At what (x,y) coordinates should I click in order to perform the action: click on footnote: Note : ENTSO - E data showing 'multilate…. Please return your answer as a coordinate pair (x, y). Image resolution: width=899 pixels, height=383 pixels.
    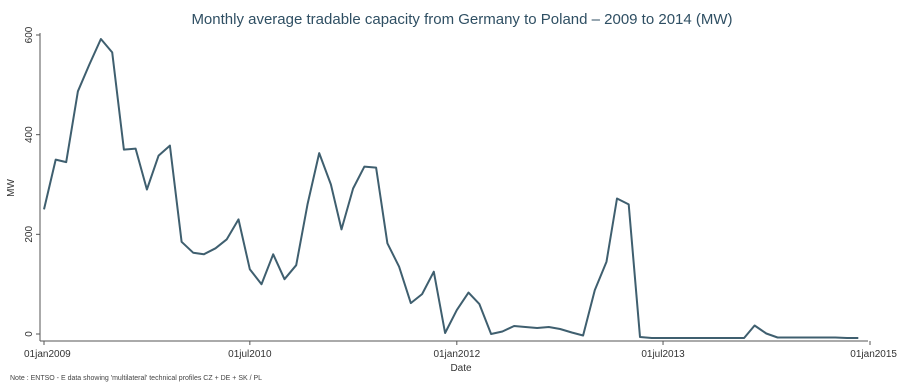
    Looking at the image, I should click on (136, 378).